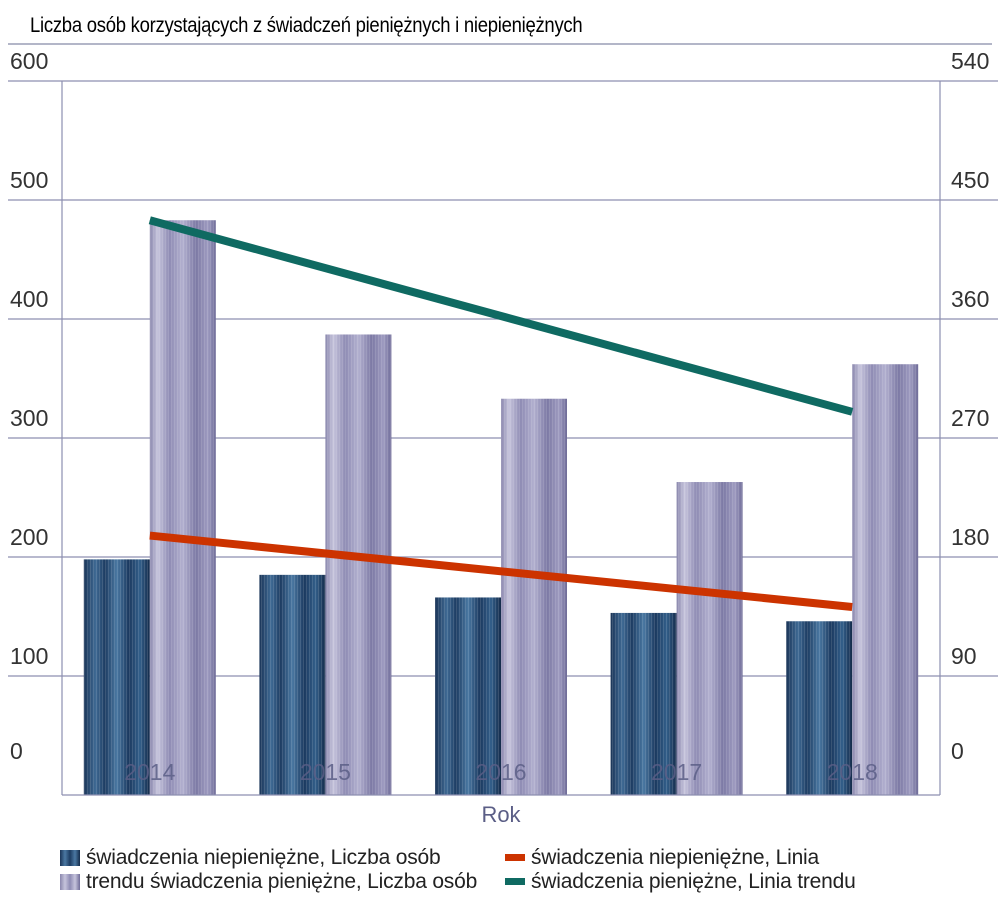 Image resolution: width=1000 pixels, height=898 pixels. What do you see at coordinates (970, 180) in the screenshot?
I see `y-tick-label-right: 450` at bounding box center [970, 180].